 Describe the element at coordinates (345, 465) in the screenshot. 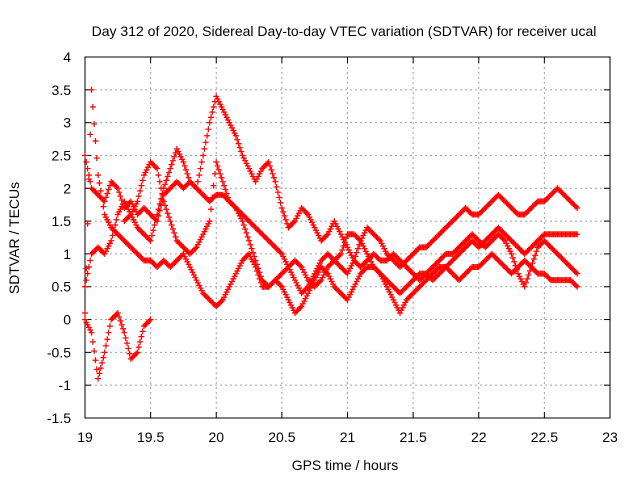

I see `x-axis-label: GPS time / hours` at that location.